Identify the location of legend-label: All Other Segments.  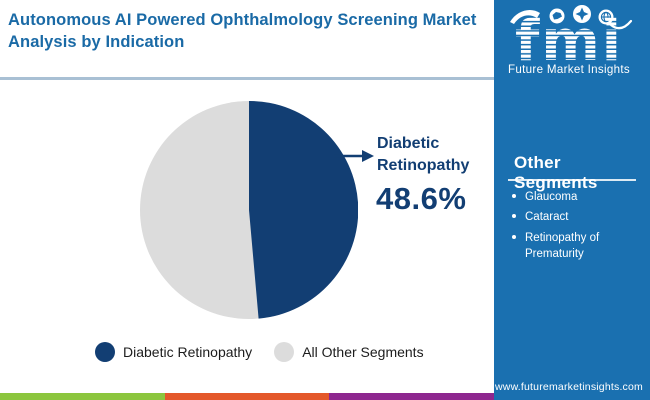
(363, 352).